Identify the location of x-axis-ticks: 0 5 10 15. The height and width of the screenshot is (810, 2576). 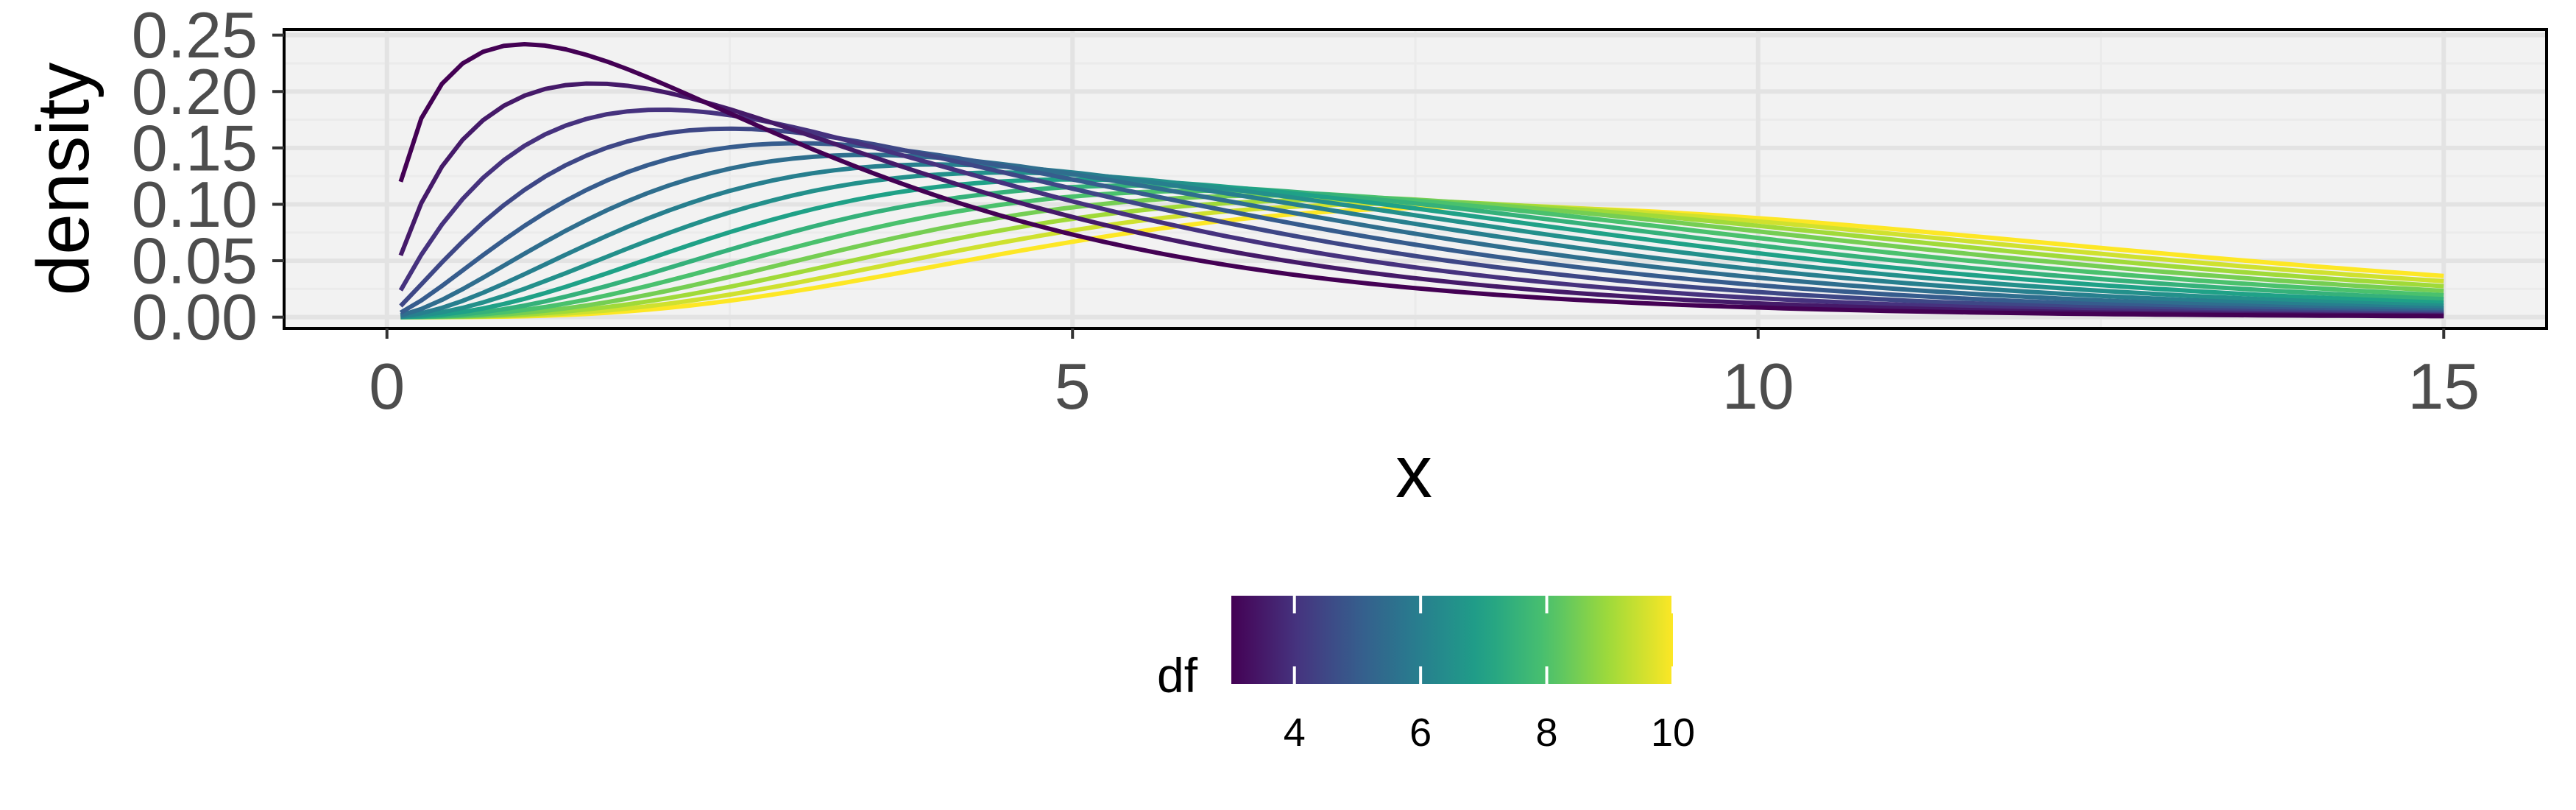
(1424, 375).